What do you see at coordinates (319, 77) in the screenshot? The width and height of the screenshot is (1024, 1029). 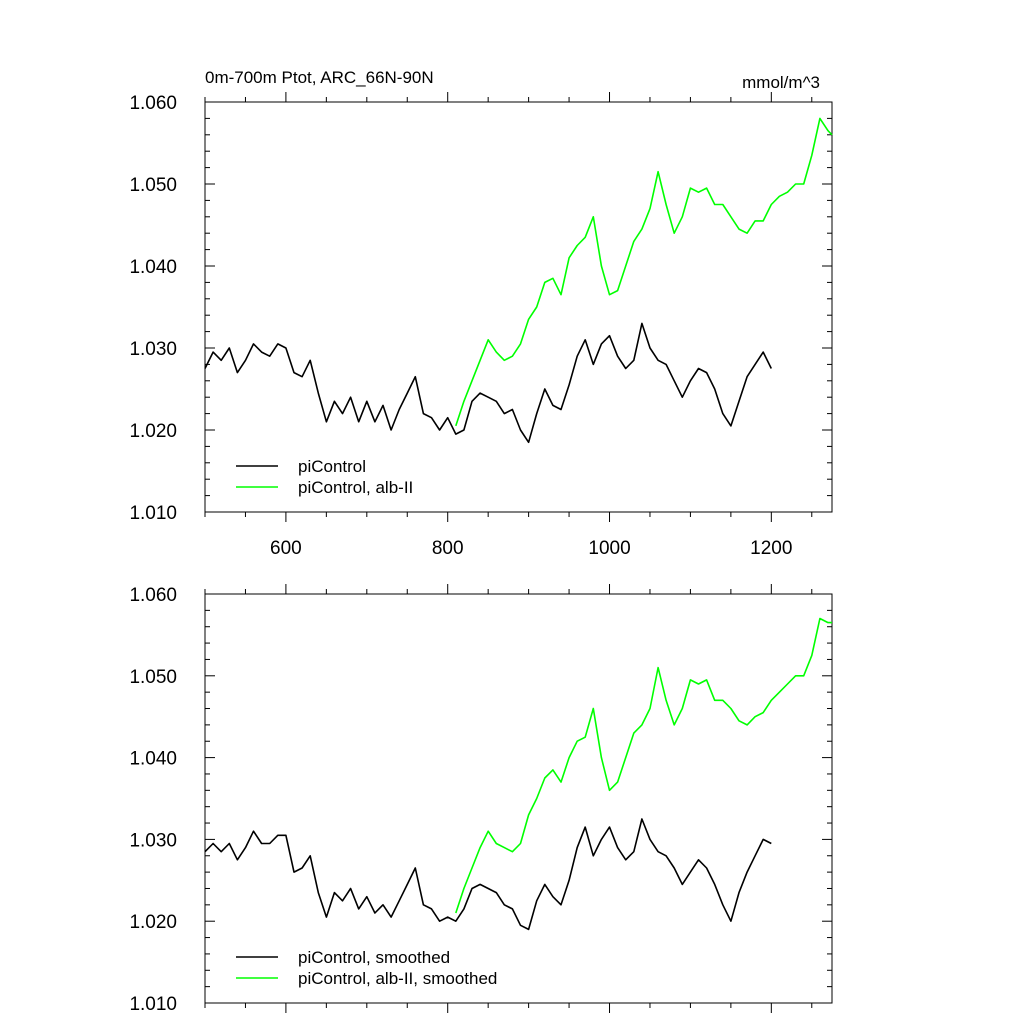 I see `chart-title: 0m-700m Ptot, ARC_66N-90N` at bounding box center [319, 77].